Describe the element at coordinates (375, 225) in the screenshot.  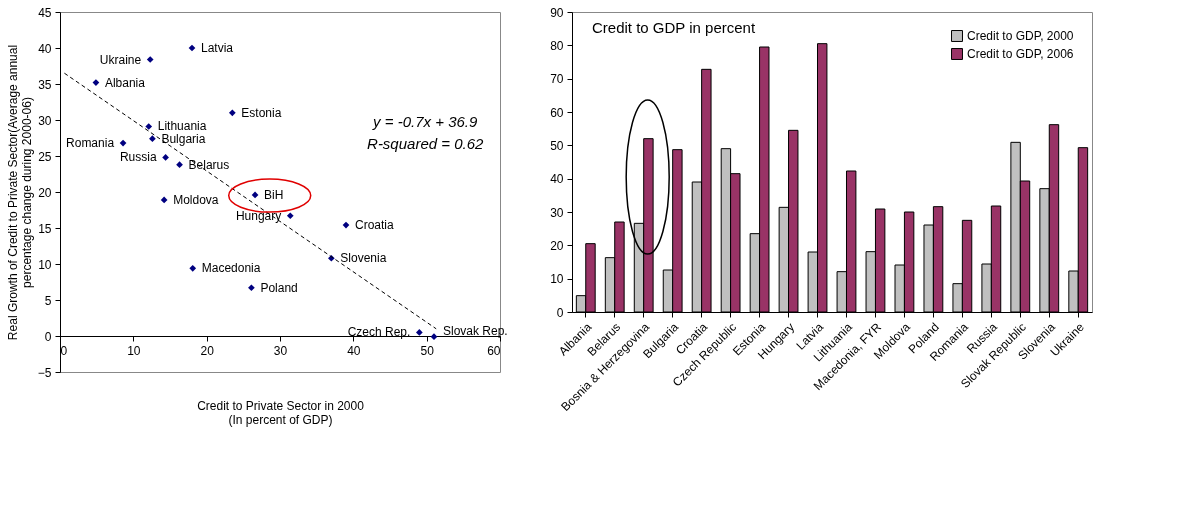
I see `annotation: Croatia` at that location.